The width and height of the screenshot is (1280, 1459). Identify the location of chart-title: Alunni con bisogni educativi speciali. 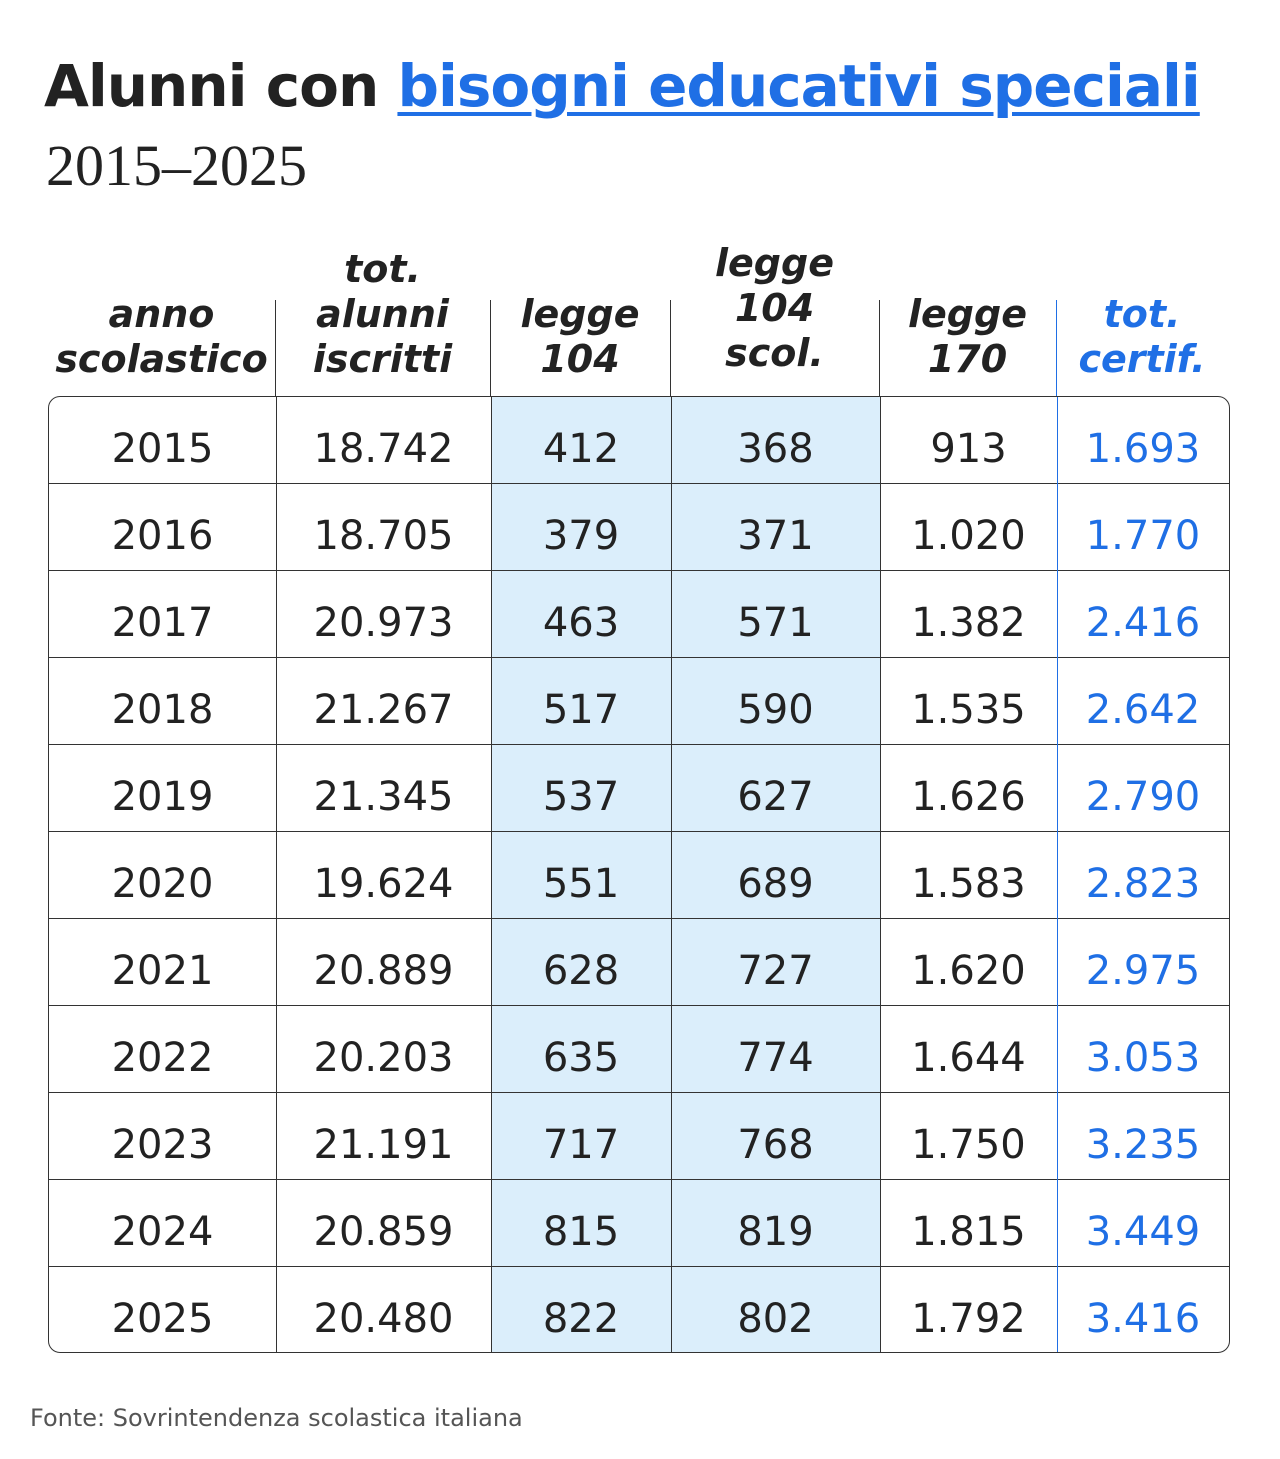
(622, 86).